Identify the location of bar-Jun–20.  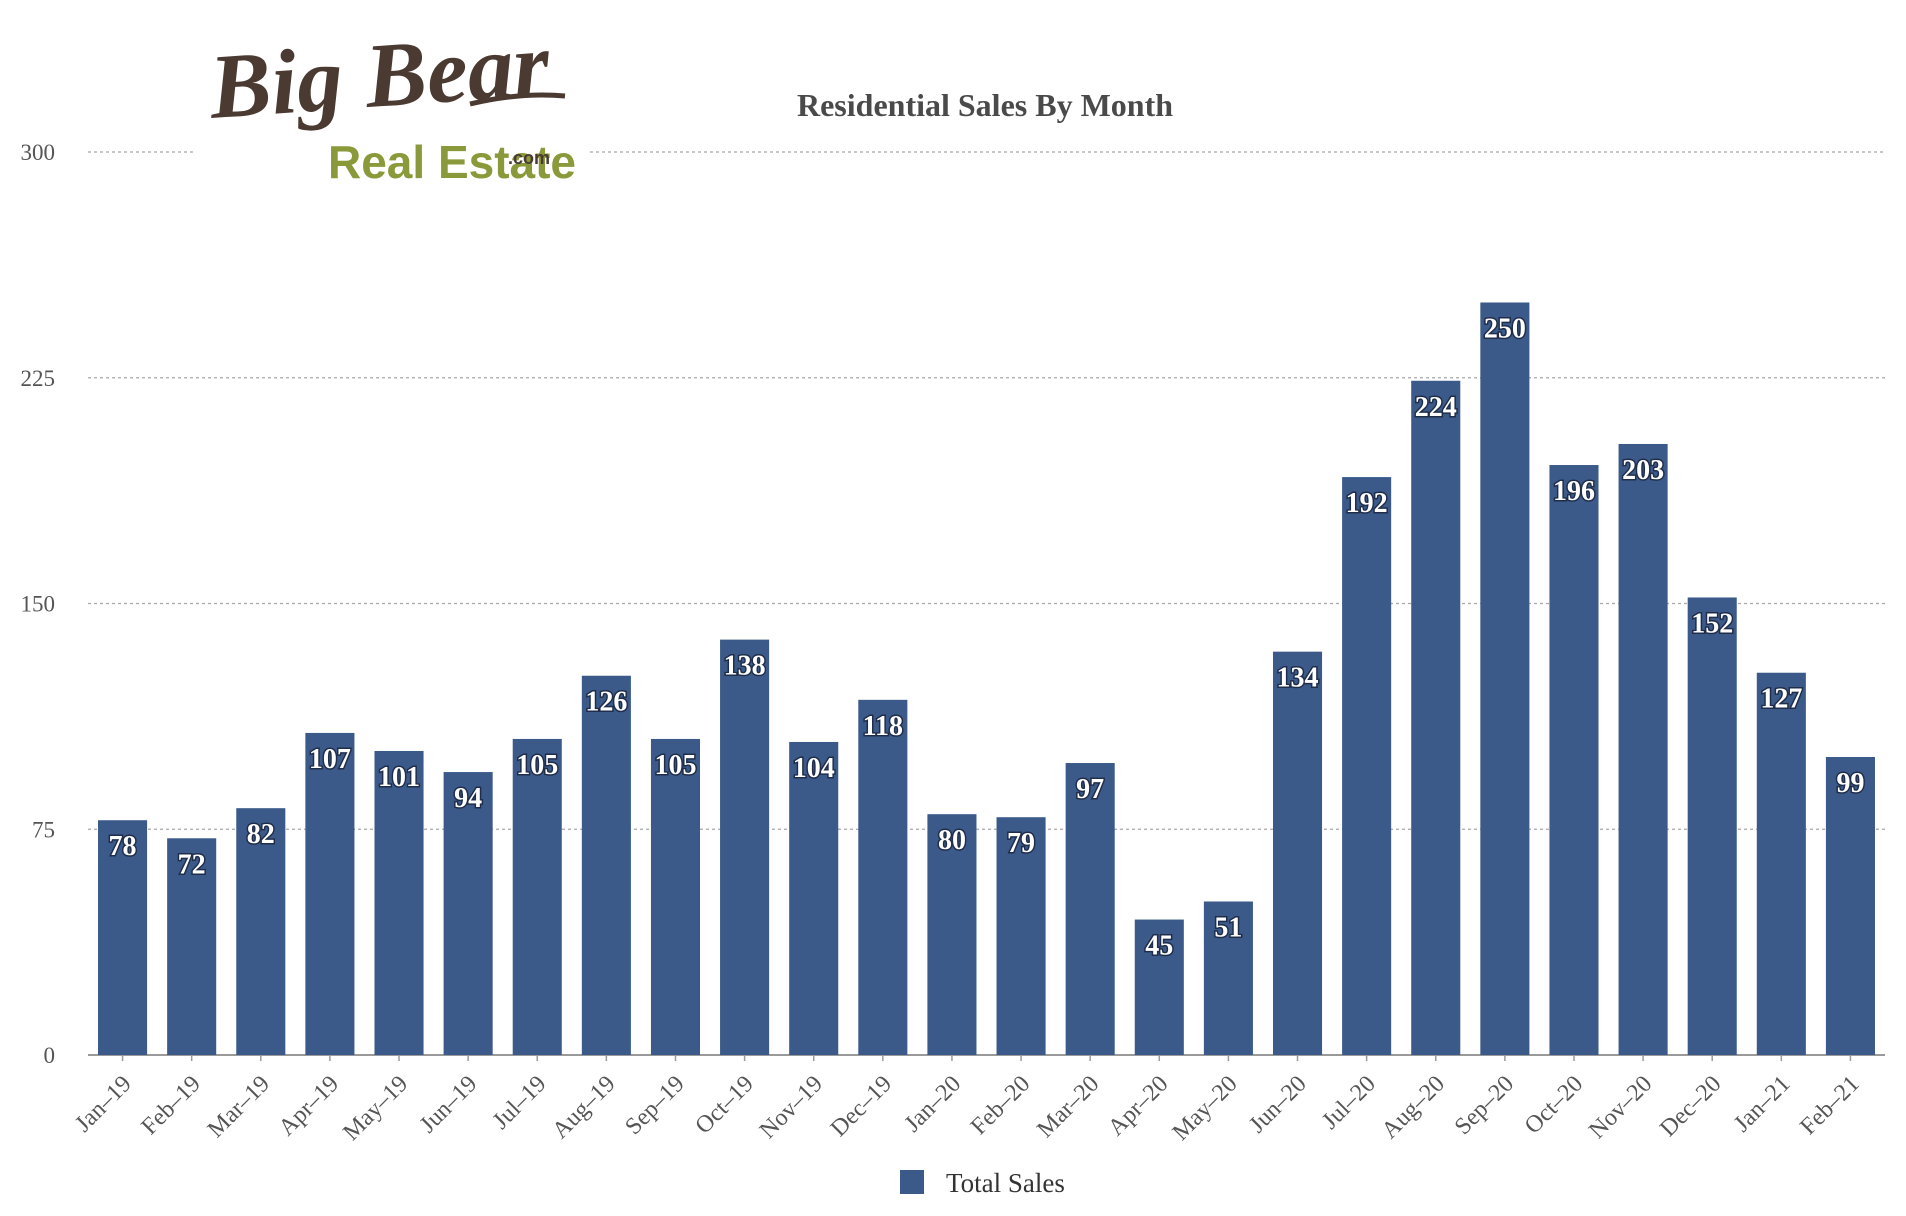
(1297, 853).